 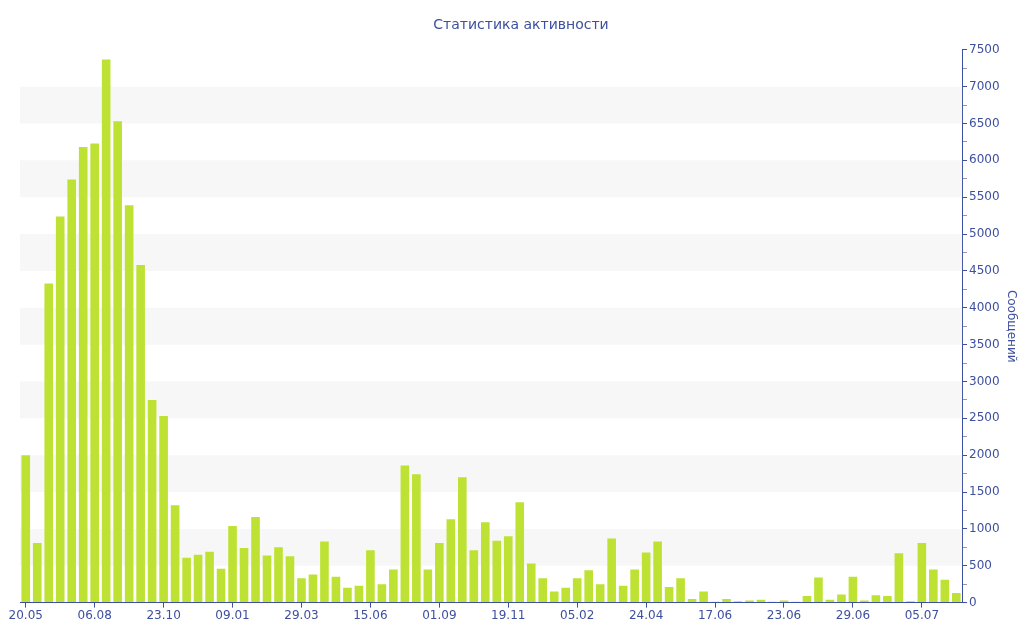 What do you see at coordinates (521, 24) in the screenshot?
I see `chart-title: Статистика активности` at bounding box center [521, 24].